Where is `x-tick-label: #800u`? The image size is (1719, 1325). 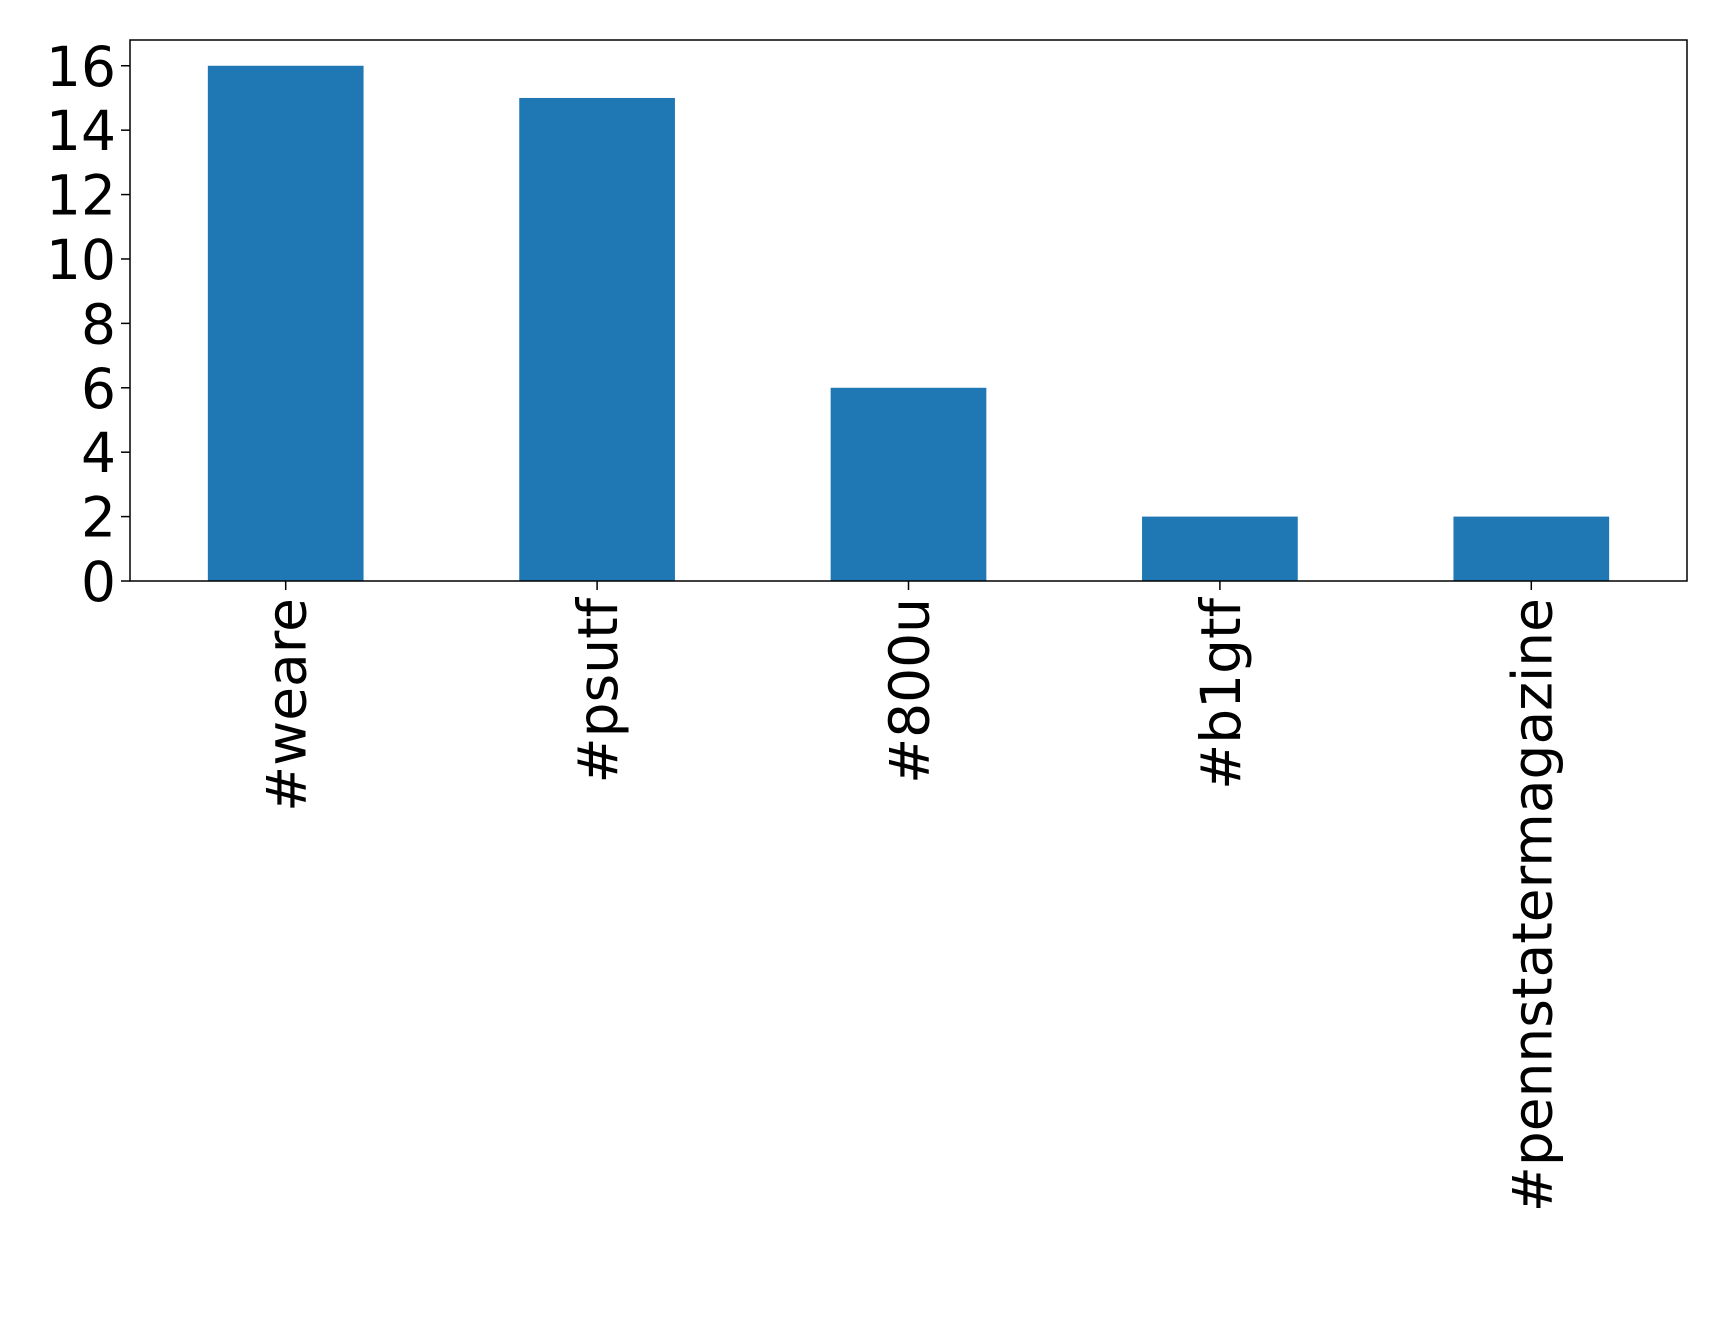 x-tick-label: #800u is located at coordinates (910, 691).